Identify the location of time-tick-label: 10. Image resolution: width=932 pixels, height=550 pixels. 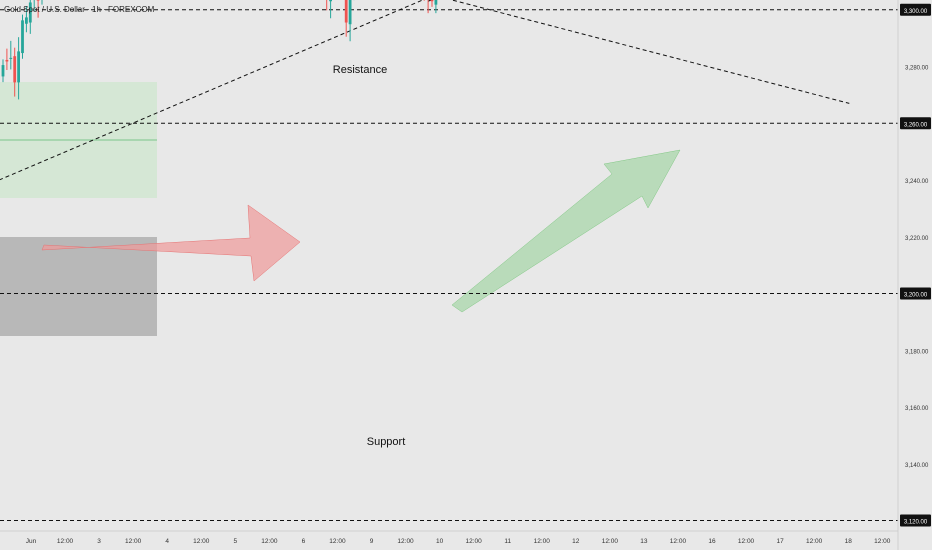
(440, 541).